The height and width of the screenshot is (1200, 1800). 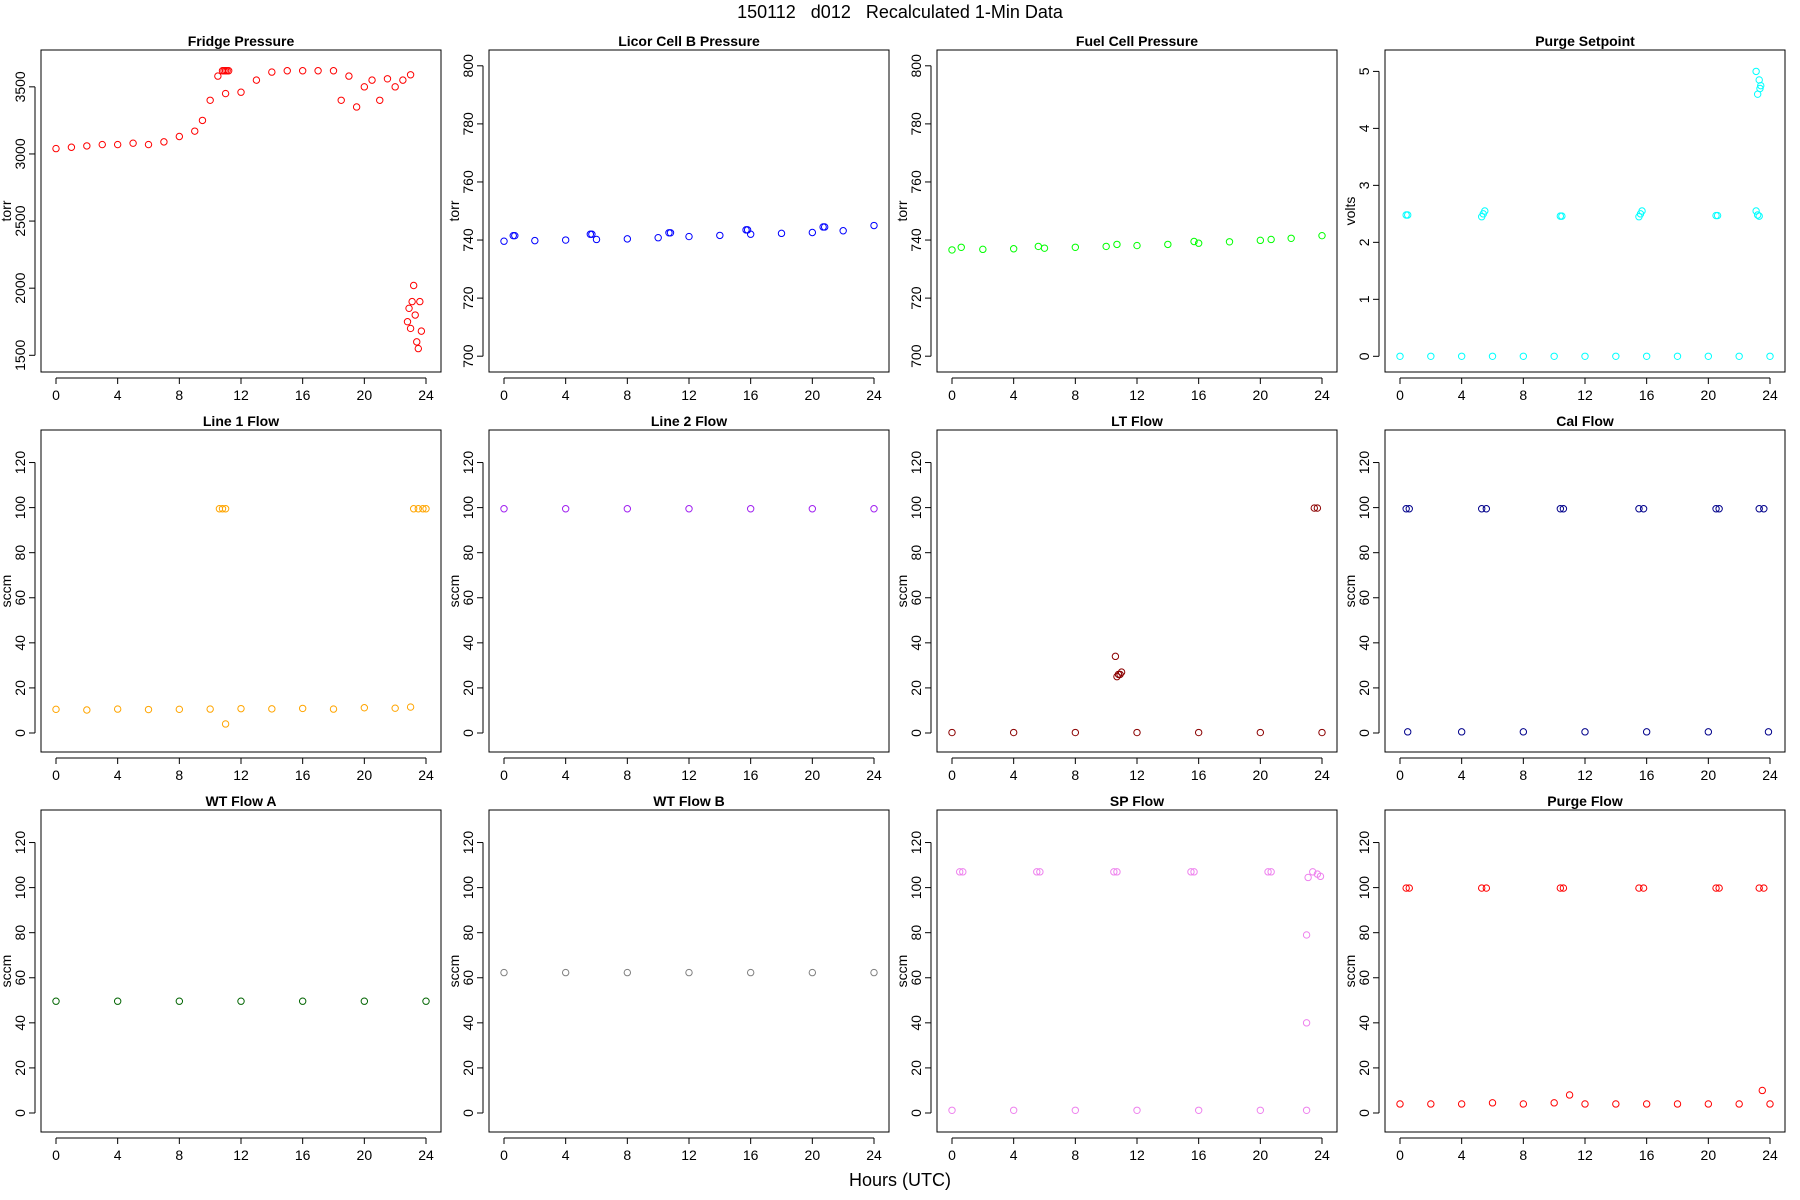 I want to click on panel-title: Fuel Cell Pressure, so click(x=1137, y=41).